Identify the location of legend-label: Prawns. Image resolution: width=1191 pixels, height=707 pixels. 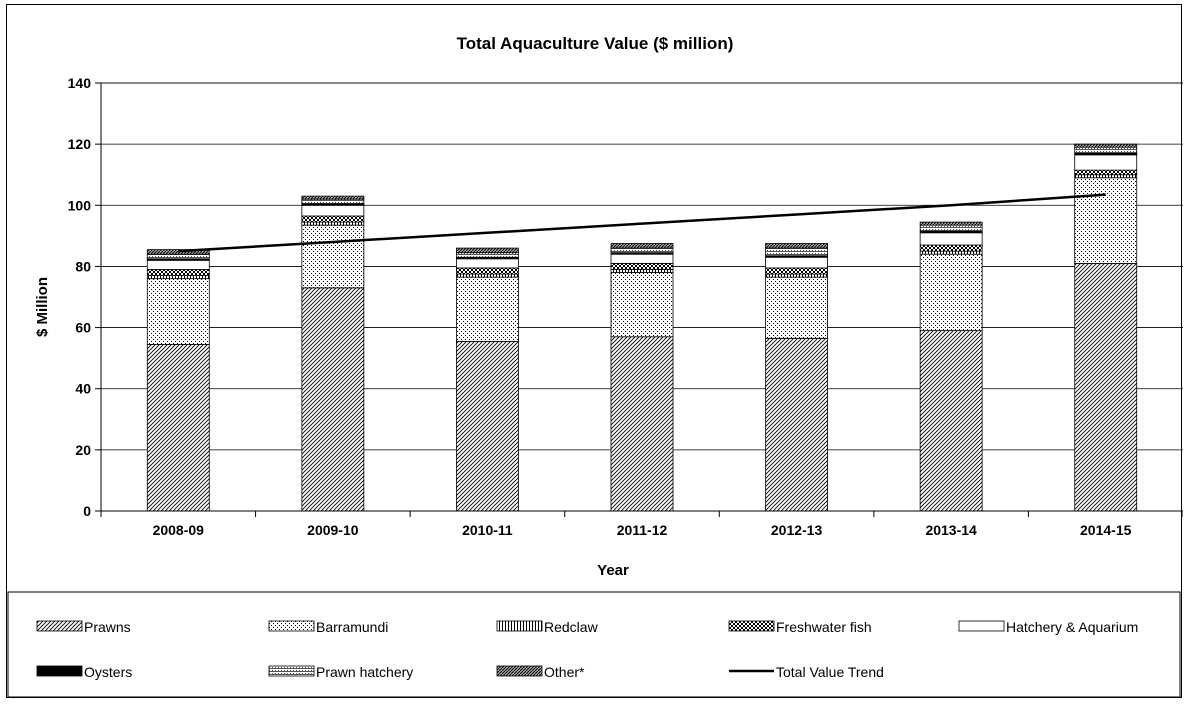
(107, 627).